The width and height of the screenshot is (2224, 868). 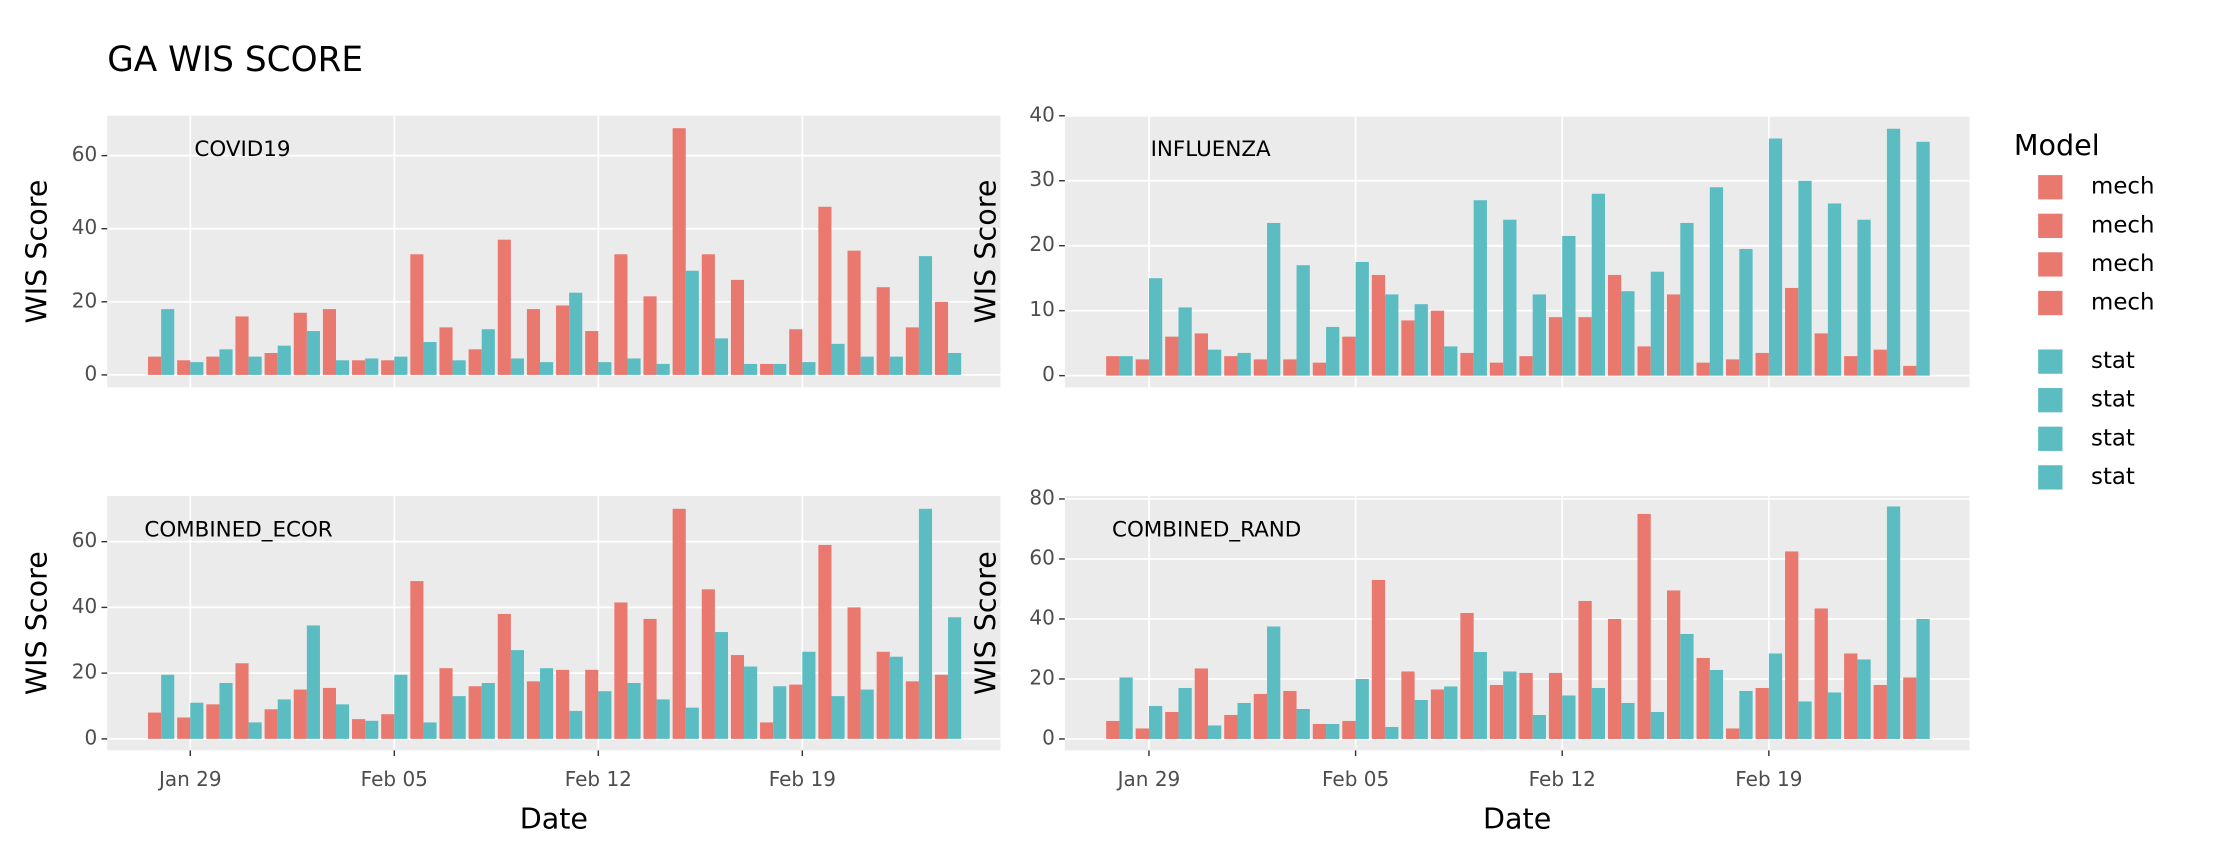 I want to click on legend-key, so click(x=2050, y=225).